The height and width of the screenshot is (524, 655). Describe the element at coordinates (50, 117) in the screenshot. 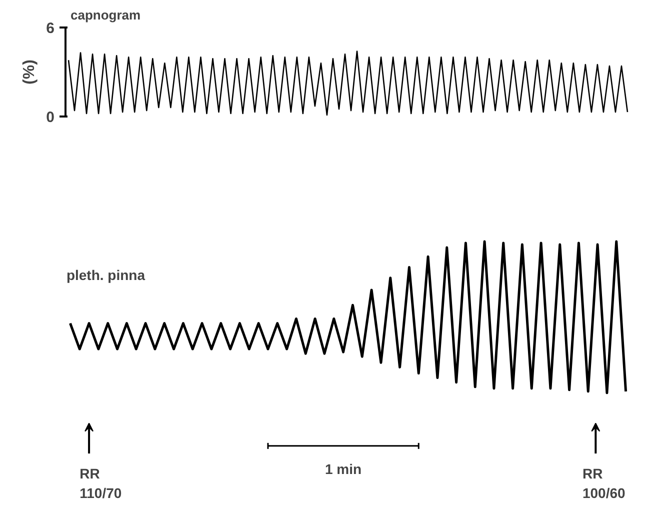

I see `y-tick-label: 0` at that location.